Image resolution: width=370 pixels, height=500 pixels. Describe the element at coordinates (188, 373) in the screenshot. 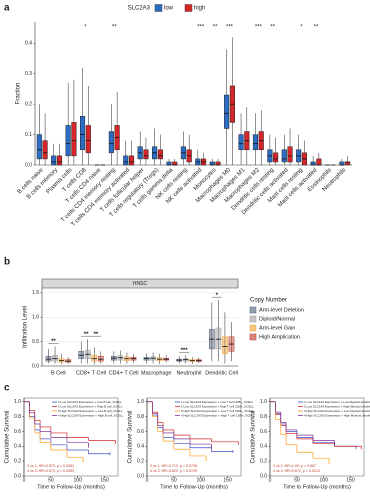

I see `x-tick-label: Neutrophil` at that location.